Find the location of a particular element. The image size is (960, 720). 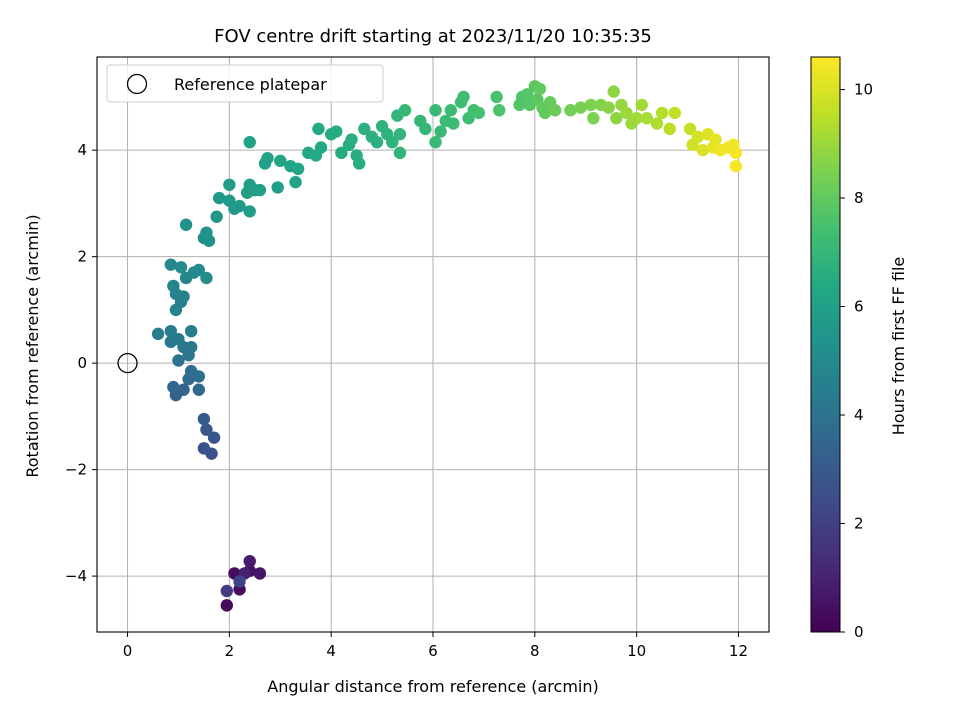

colorbar-tick-label: 10 is located at coordinates (863, 90).